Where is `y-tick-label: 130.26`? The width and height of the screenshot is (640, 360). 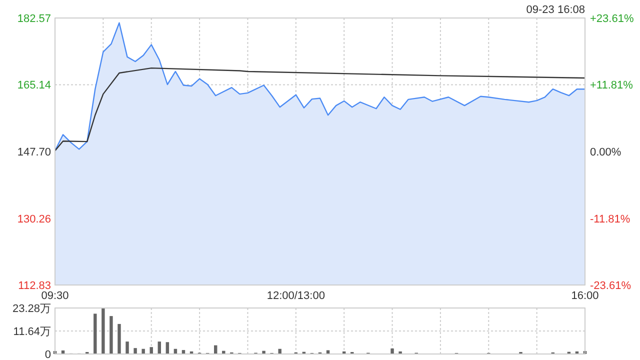
y-tick-label: 130.26 is located at coordinates (34, 219).